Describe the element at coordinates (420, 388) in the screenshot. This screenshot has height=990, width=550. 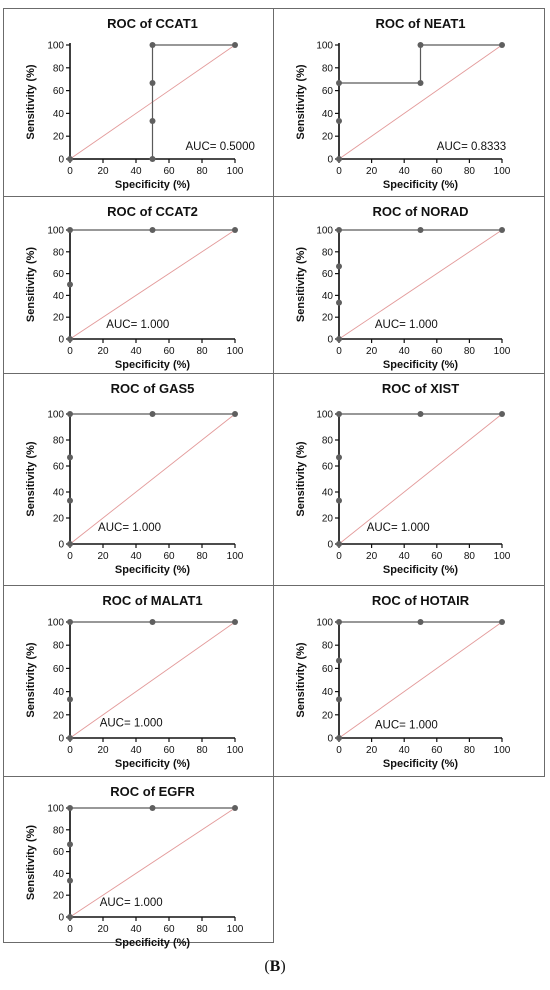
I see `chart-title-xist: ROC of XIST` at that location.